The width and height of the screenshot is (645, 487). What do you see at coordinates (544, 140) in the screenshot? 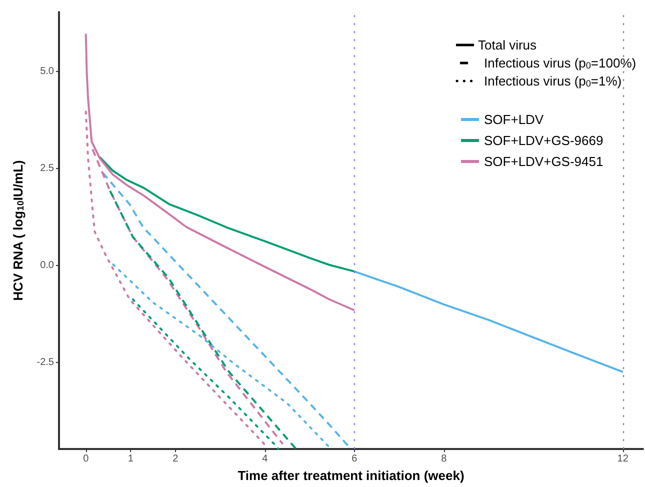
I see `legend-label: SOF+LDV+GS-9669` at bounding box center [544, 140].